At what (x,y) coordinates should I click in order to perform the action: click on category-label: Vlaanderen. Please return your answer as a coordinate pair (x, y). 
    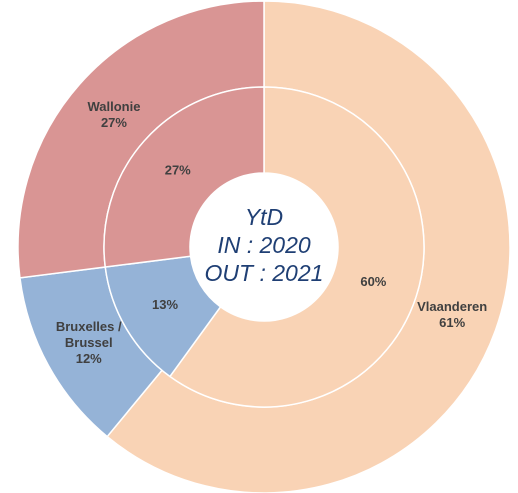
    Looking at the image, I should click on (452, 306).